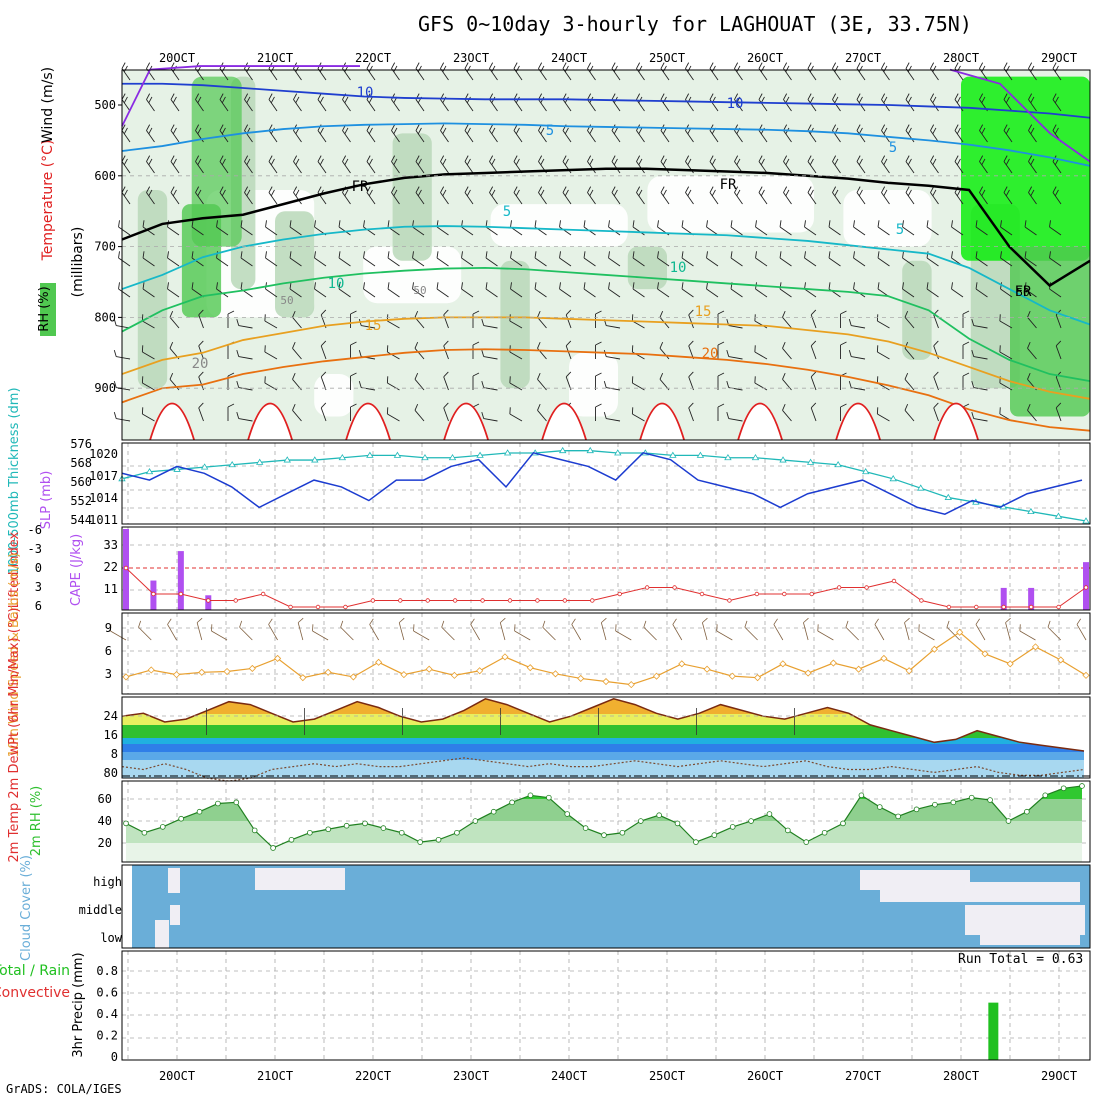 This screenshot has height=1100, width=1100. Describe the element at coordinates (1025, 168) in the screenshot. I see `rh-humid-band` at that location.